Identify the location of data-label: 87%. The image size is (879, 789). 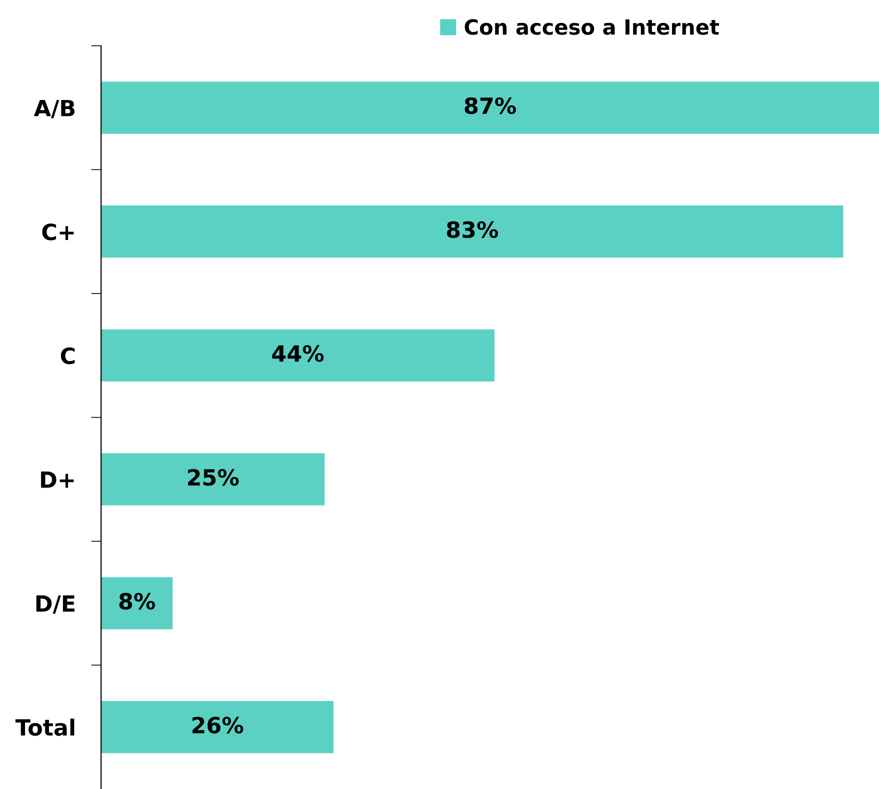
(490, 105).